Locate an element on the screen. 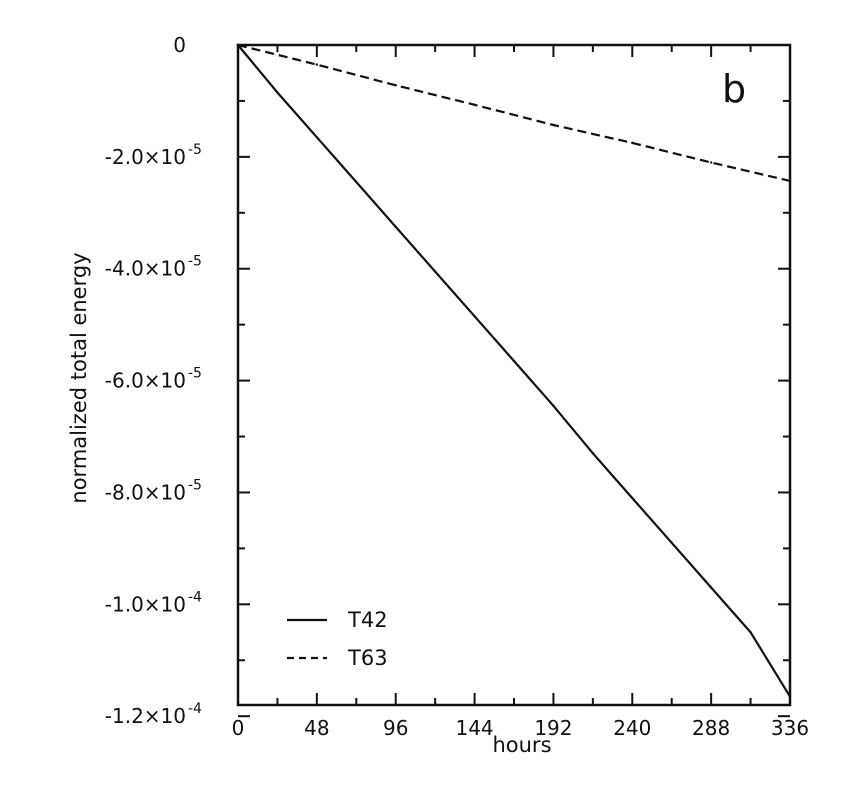 This screenshot has width=864, height=788. legend-label-T42: T42 is located at coordinates (367, 620).